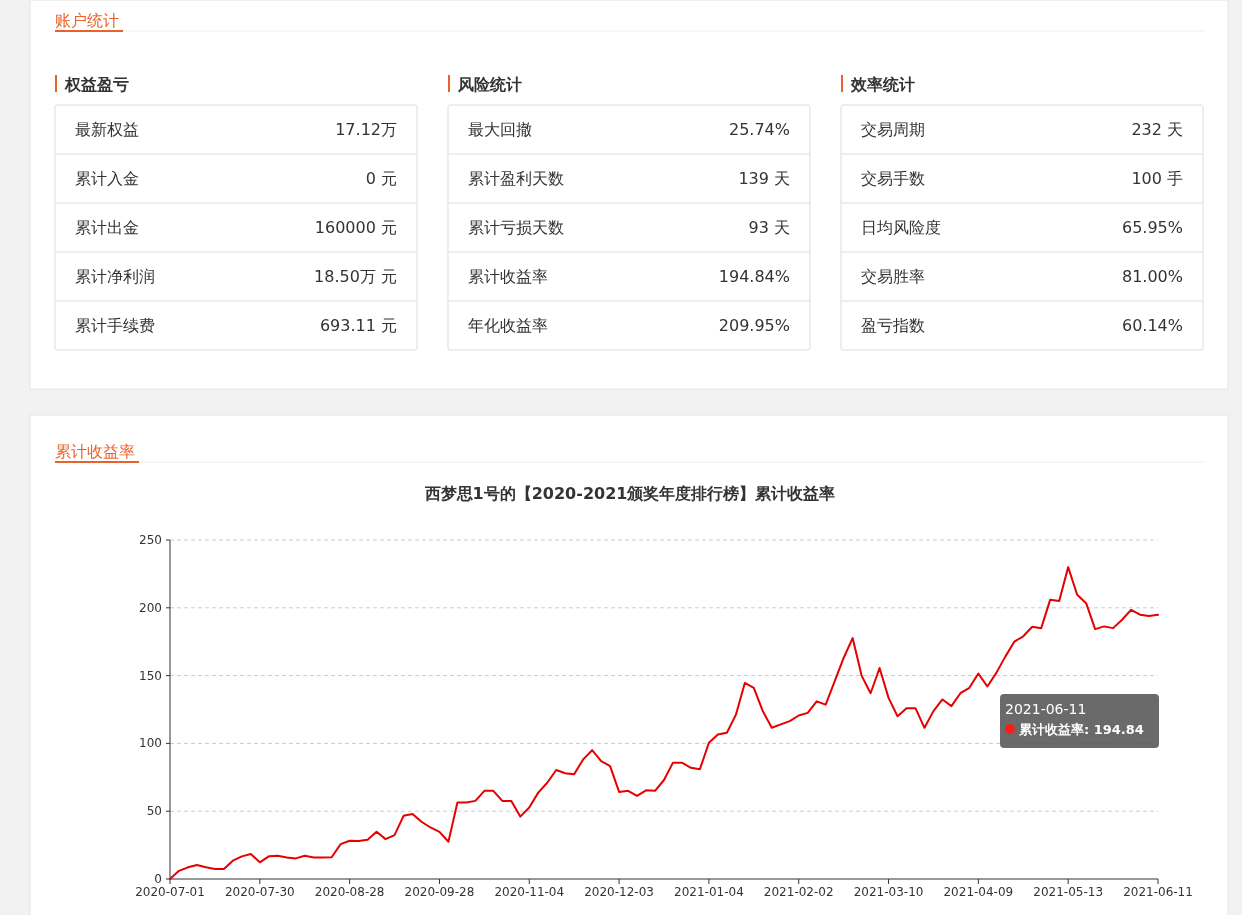 The width and height of the screenshot is (1242, 915). I want to click on y-tick-label: 50, so click(154, 811).